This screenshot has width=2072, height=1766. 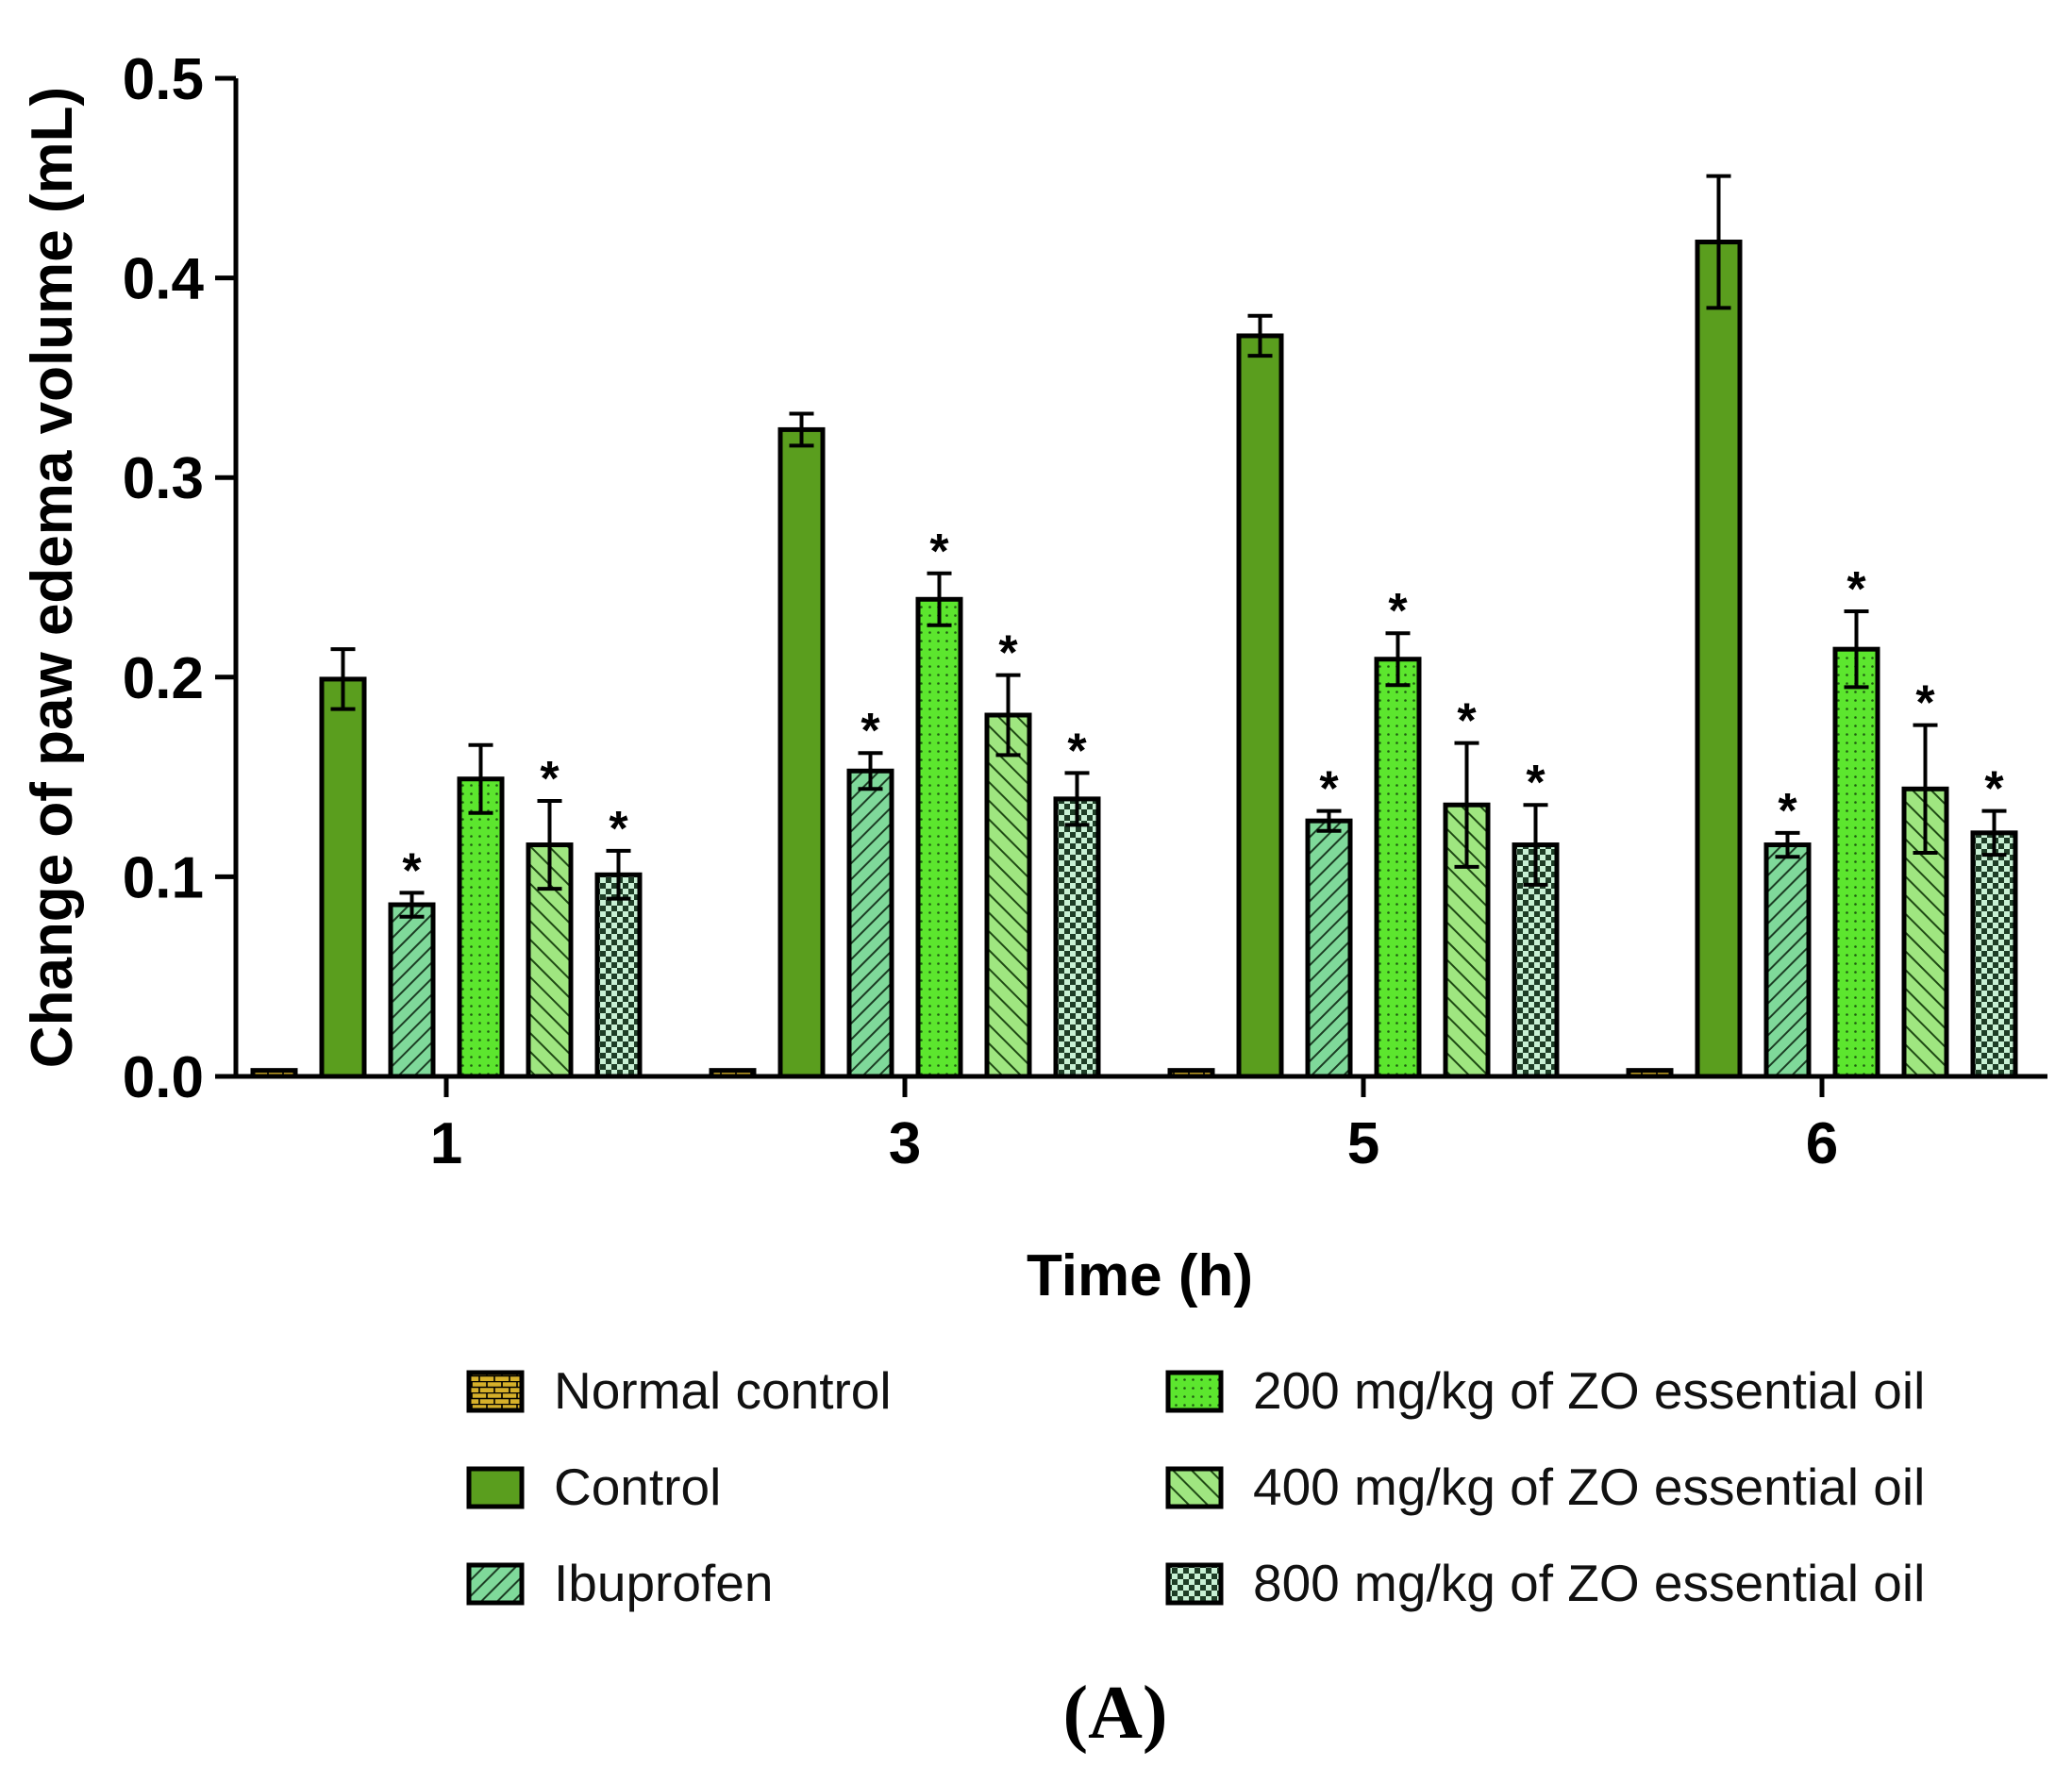 What do you see at coordinates (164, 279) in the screenshot?
I see `y-tick-label: 0.4` at bounding box center [164, 279].